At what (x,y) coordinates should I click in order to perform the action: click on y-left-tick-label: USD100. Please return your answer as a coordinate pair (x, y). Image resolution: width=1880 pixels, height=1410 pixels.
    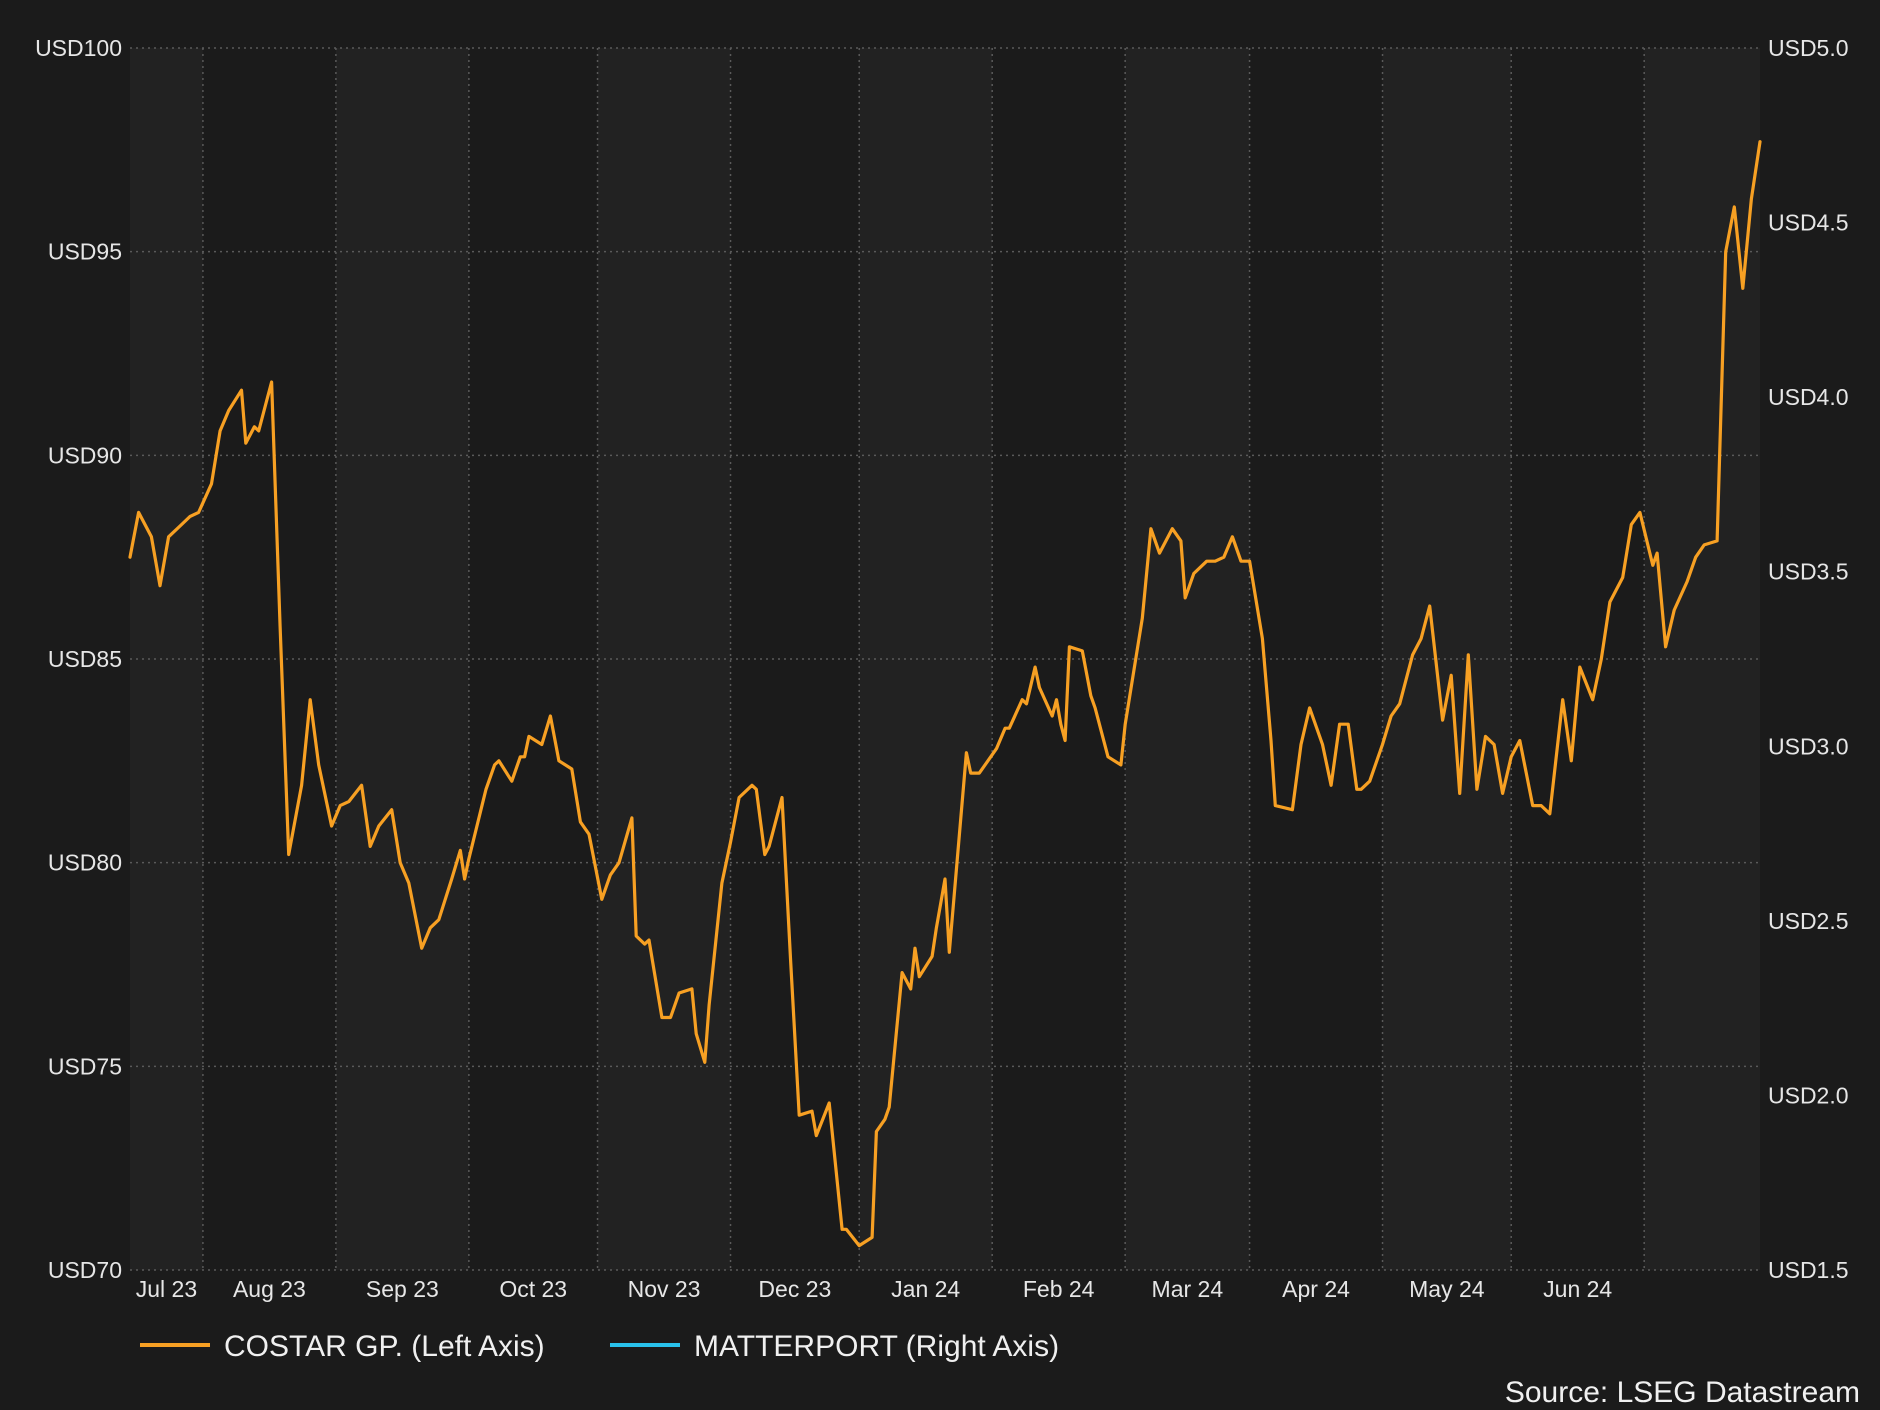
    Looking at the image, I should click on (78, 48).